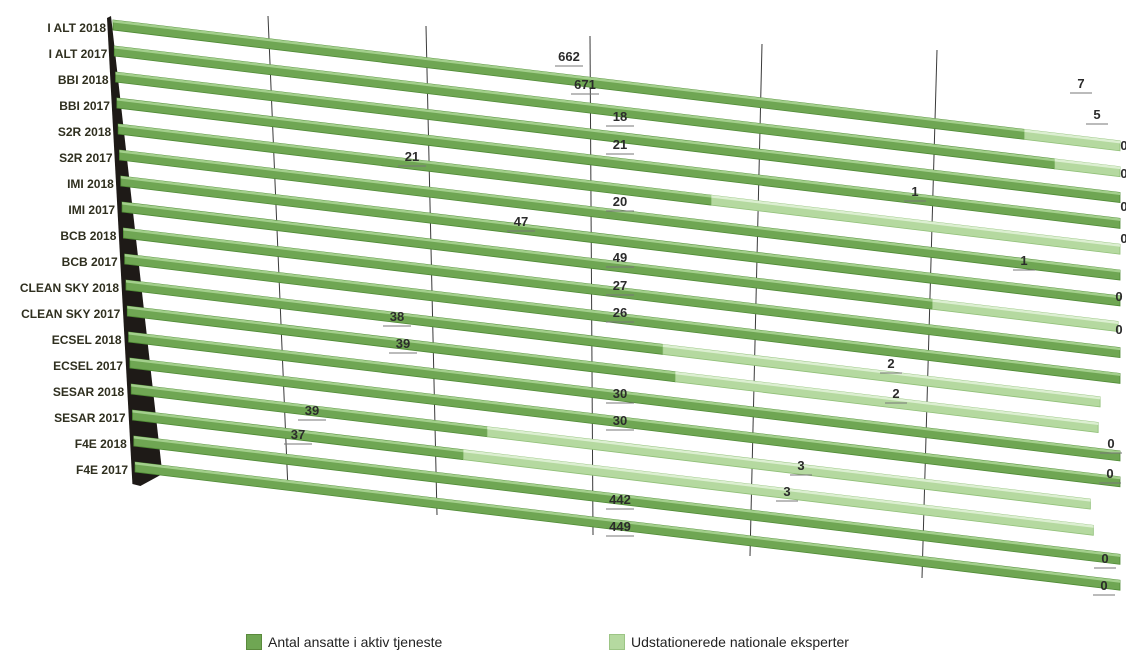  Describe the element at coordinates (585, 84) in the screenshot. I see `value-label-staff: 671` at that location.